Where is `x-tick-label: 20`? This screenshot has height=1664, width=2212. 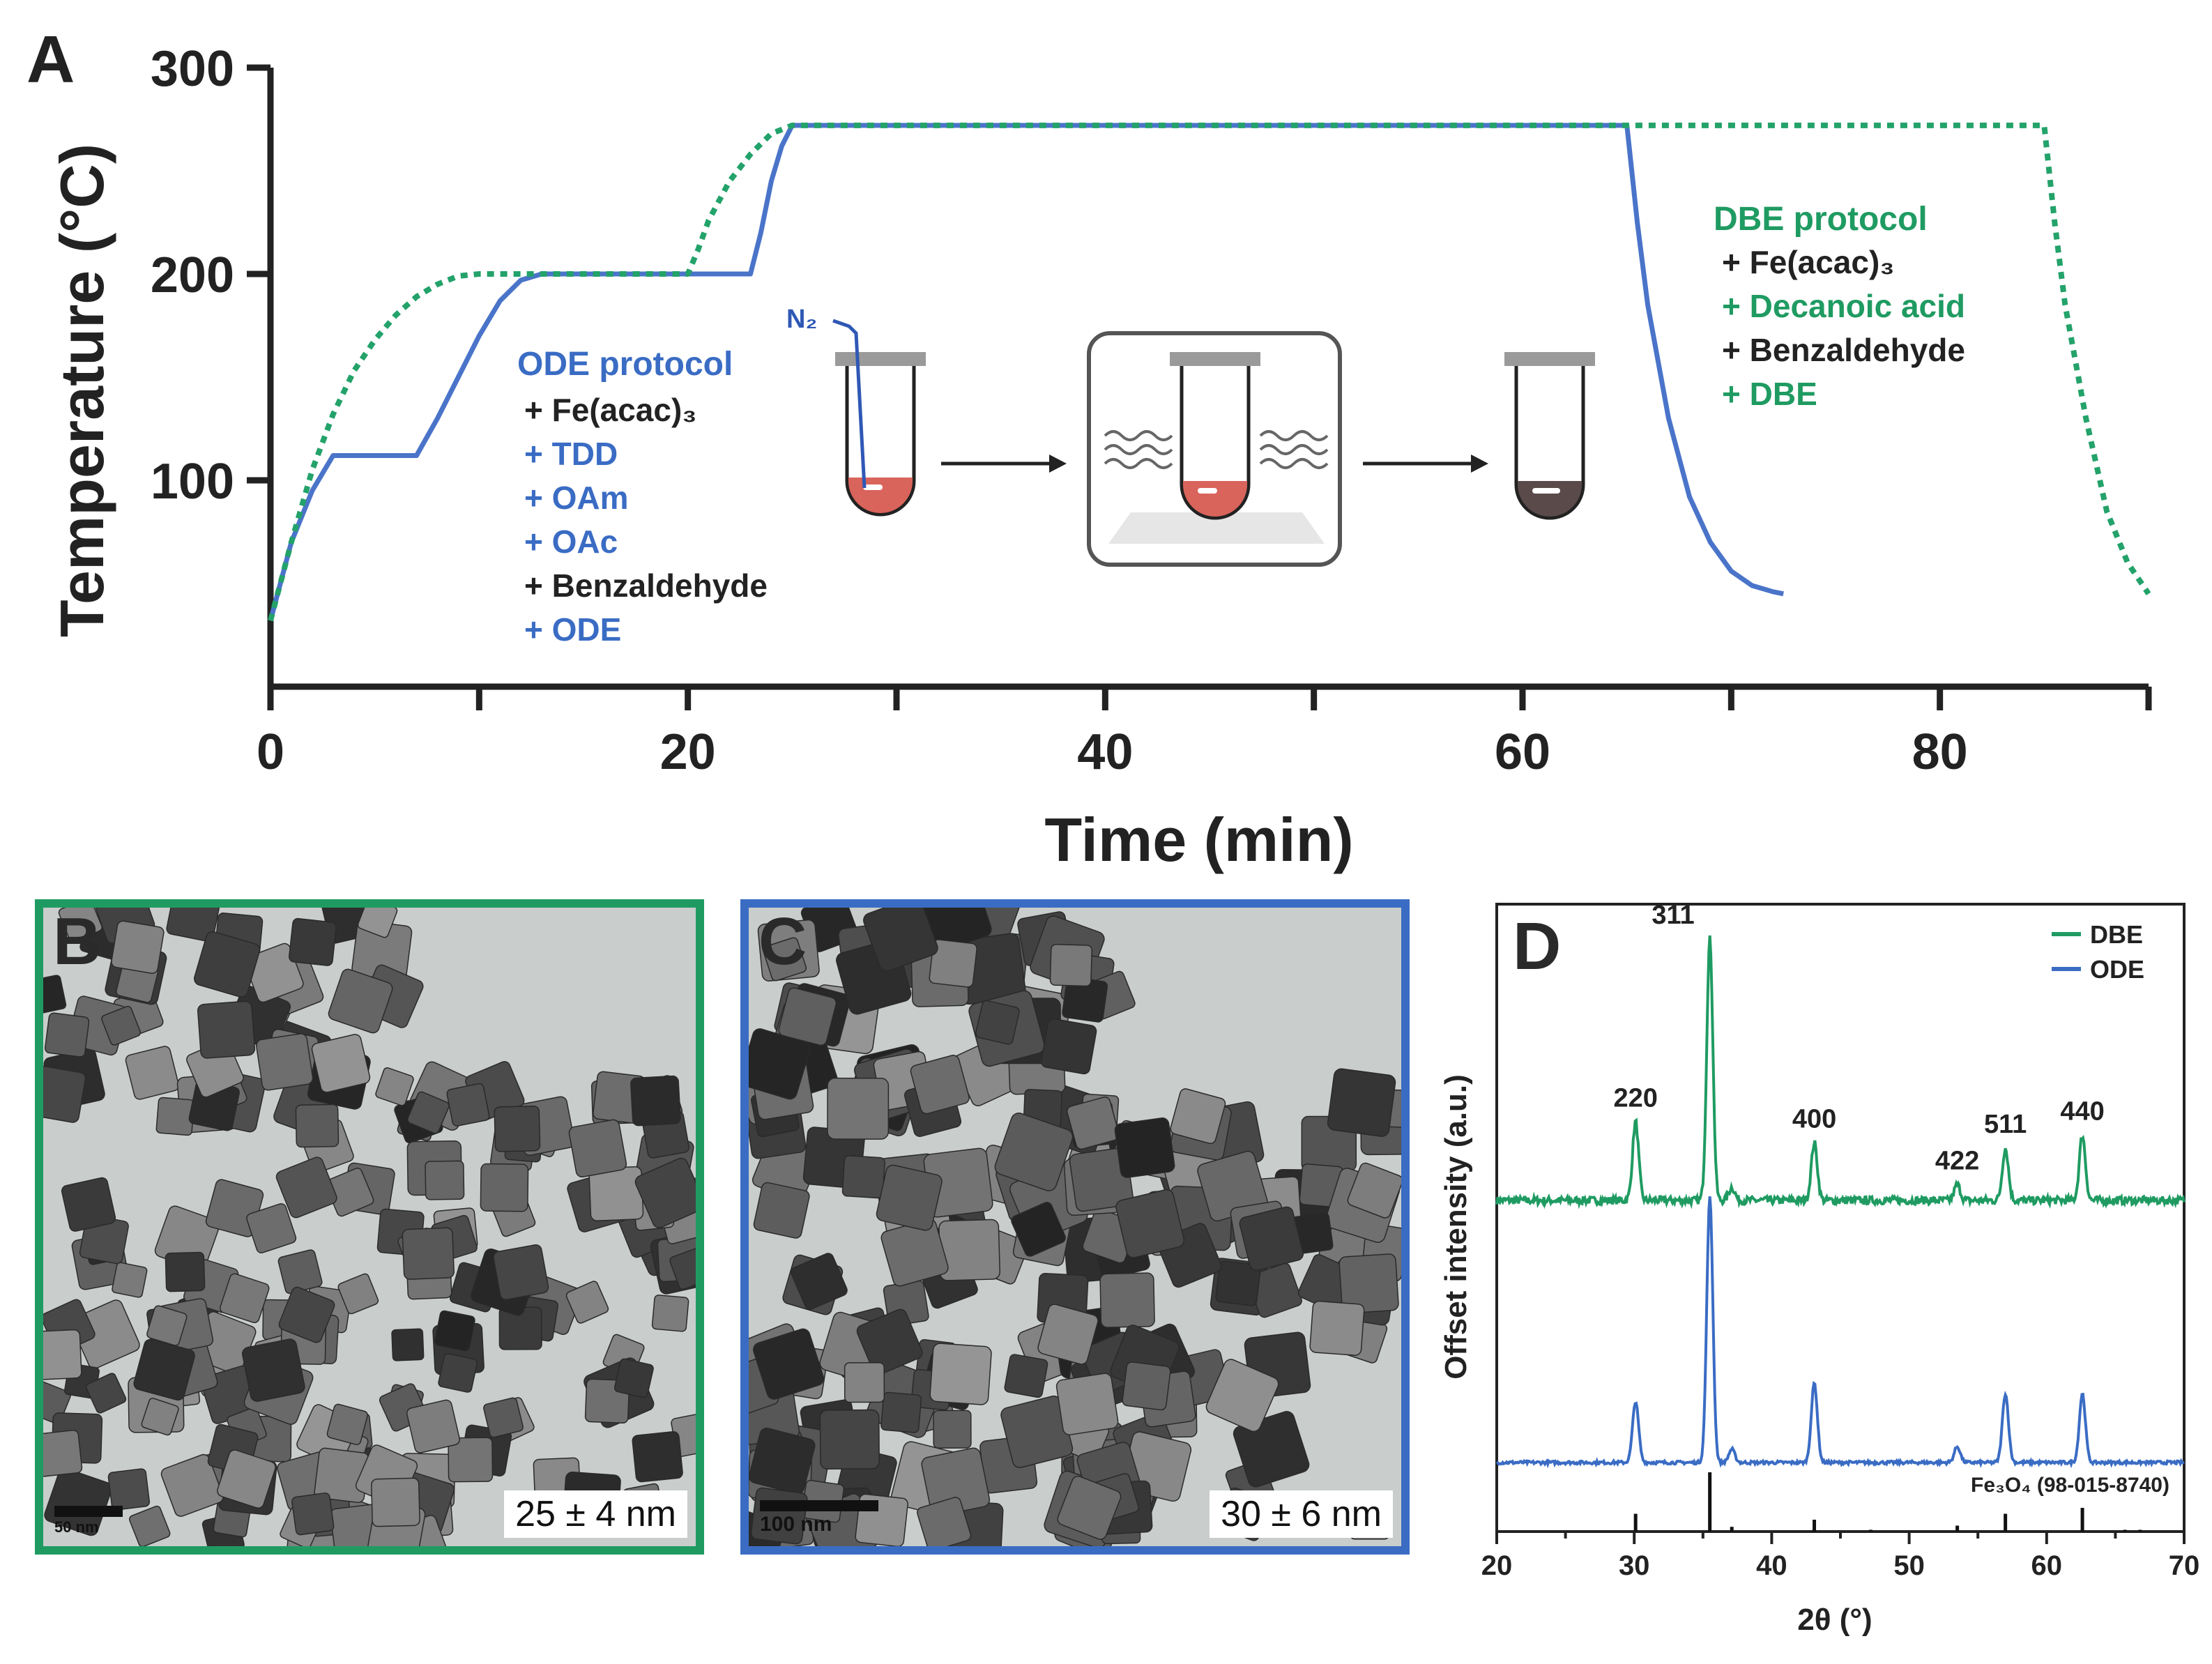
x-tick-label: 20 is located at coordinates (1497, 1565).